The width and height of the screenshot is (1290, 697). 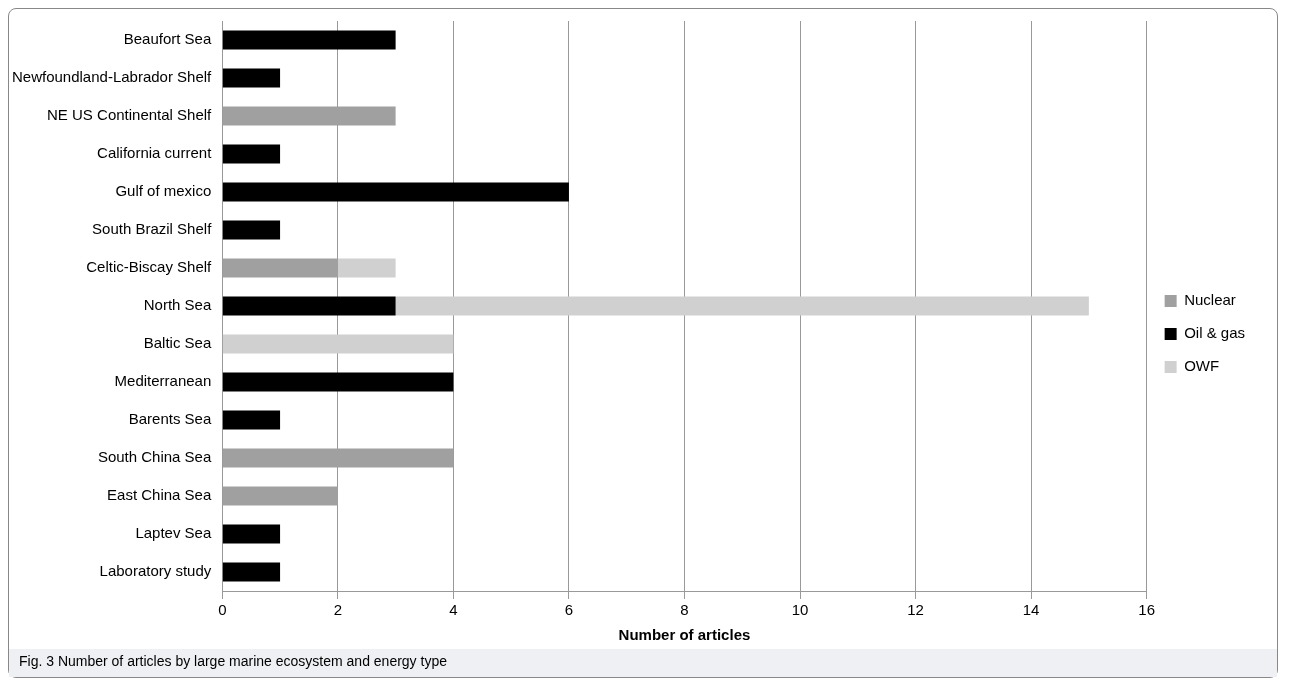 What do you see at coordinates (800, 610) in the screenshot?
I see `x-tick-label: 10` at bounding box center [800, 610].